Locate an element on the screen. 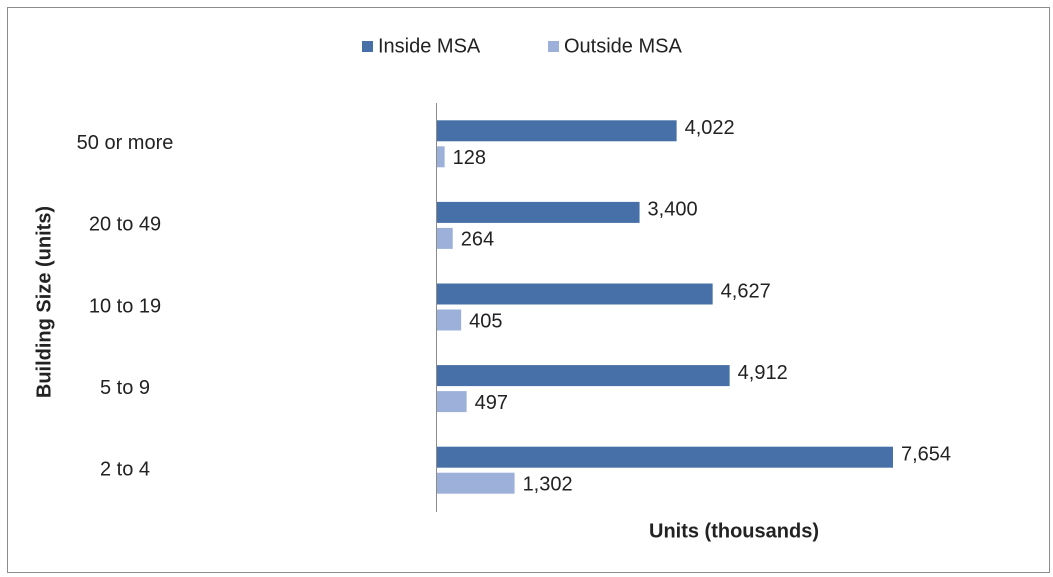  legend-label: Inside MSA is located at coordinates (429, 46).